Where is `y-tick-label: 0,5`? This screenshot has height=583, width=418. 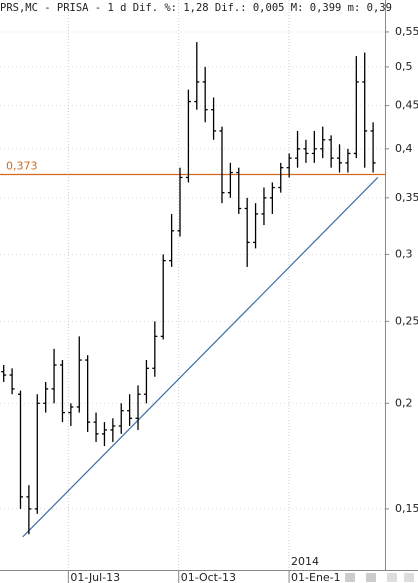
y-tick-label: 0,5 is located at coordinates (404, 66).